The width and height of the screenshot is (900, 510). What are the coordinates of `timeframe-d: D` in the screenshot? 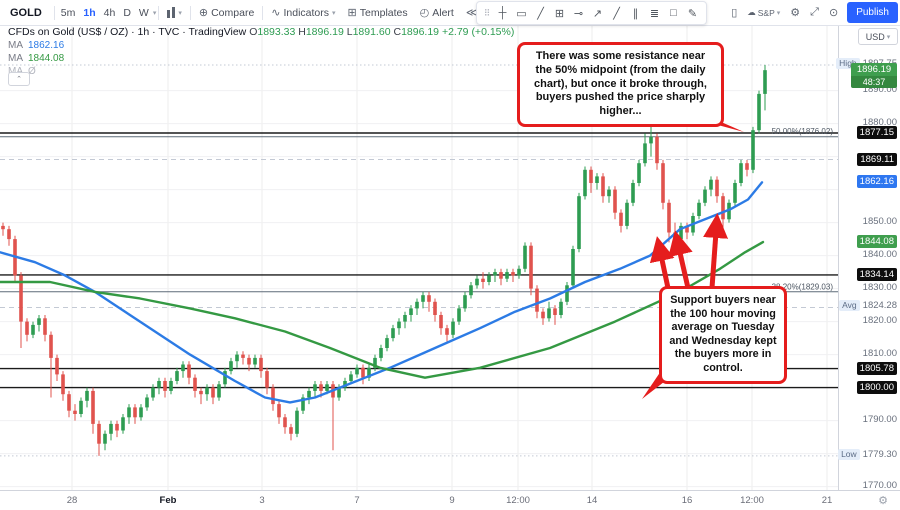 It's located at (127, 12).